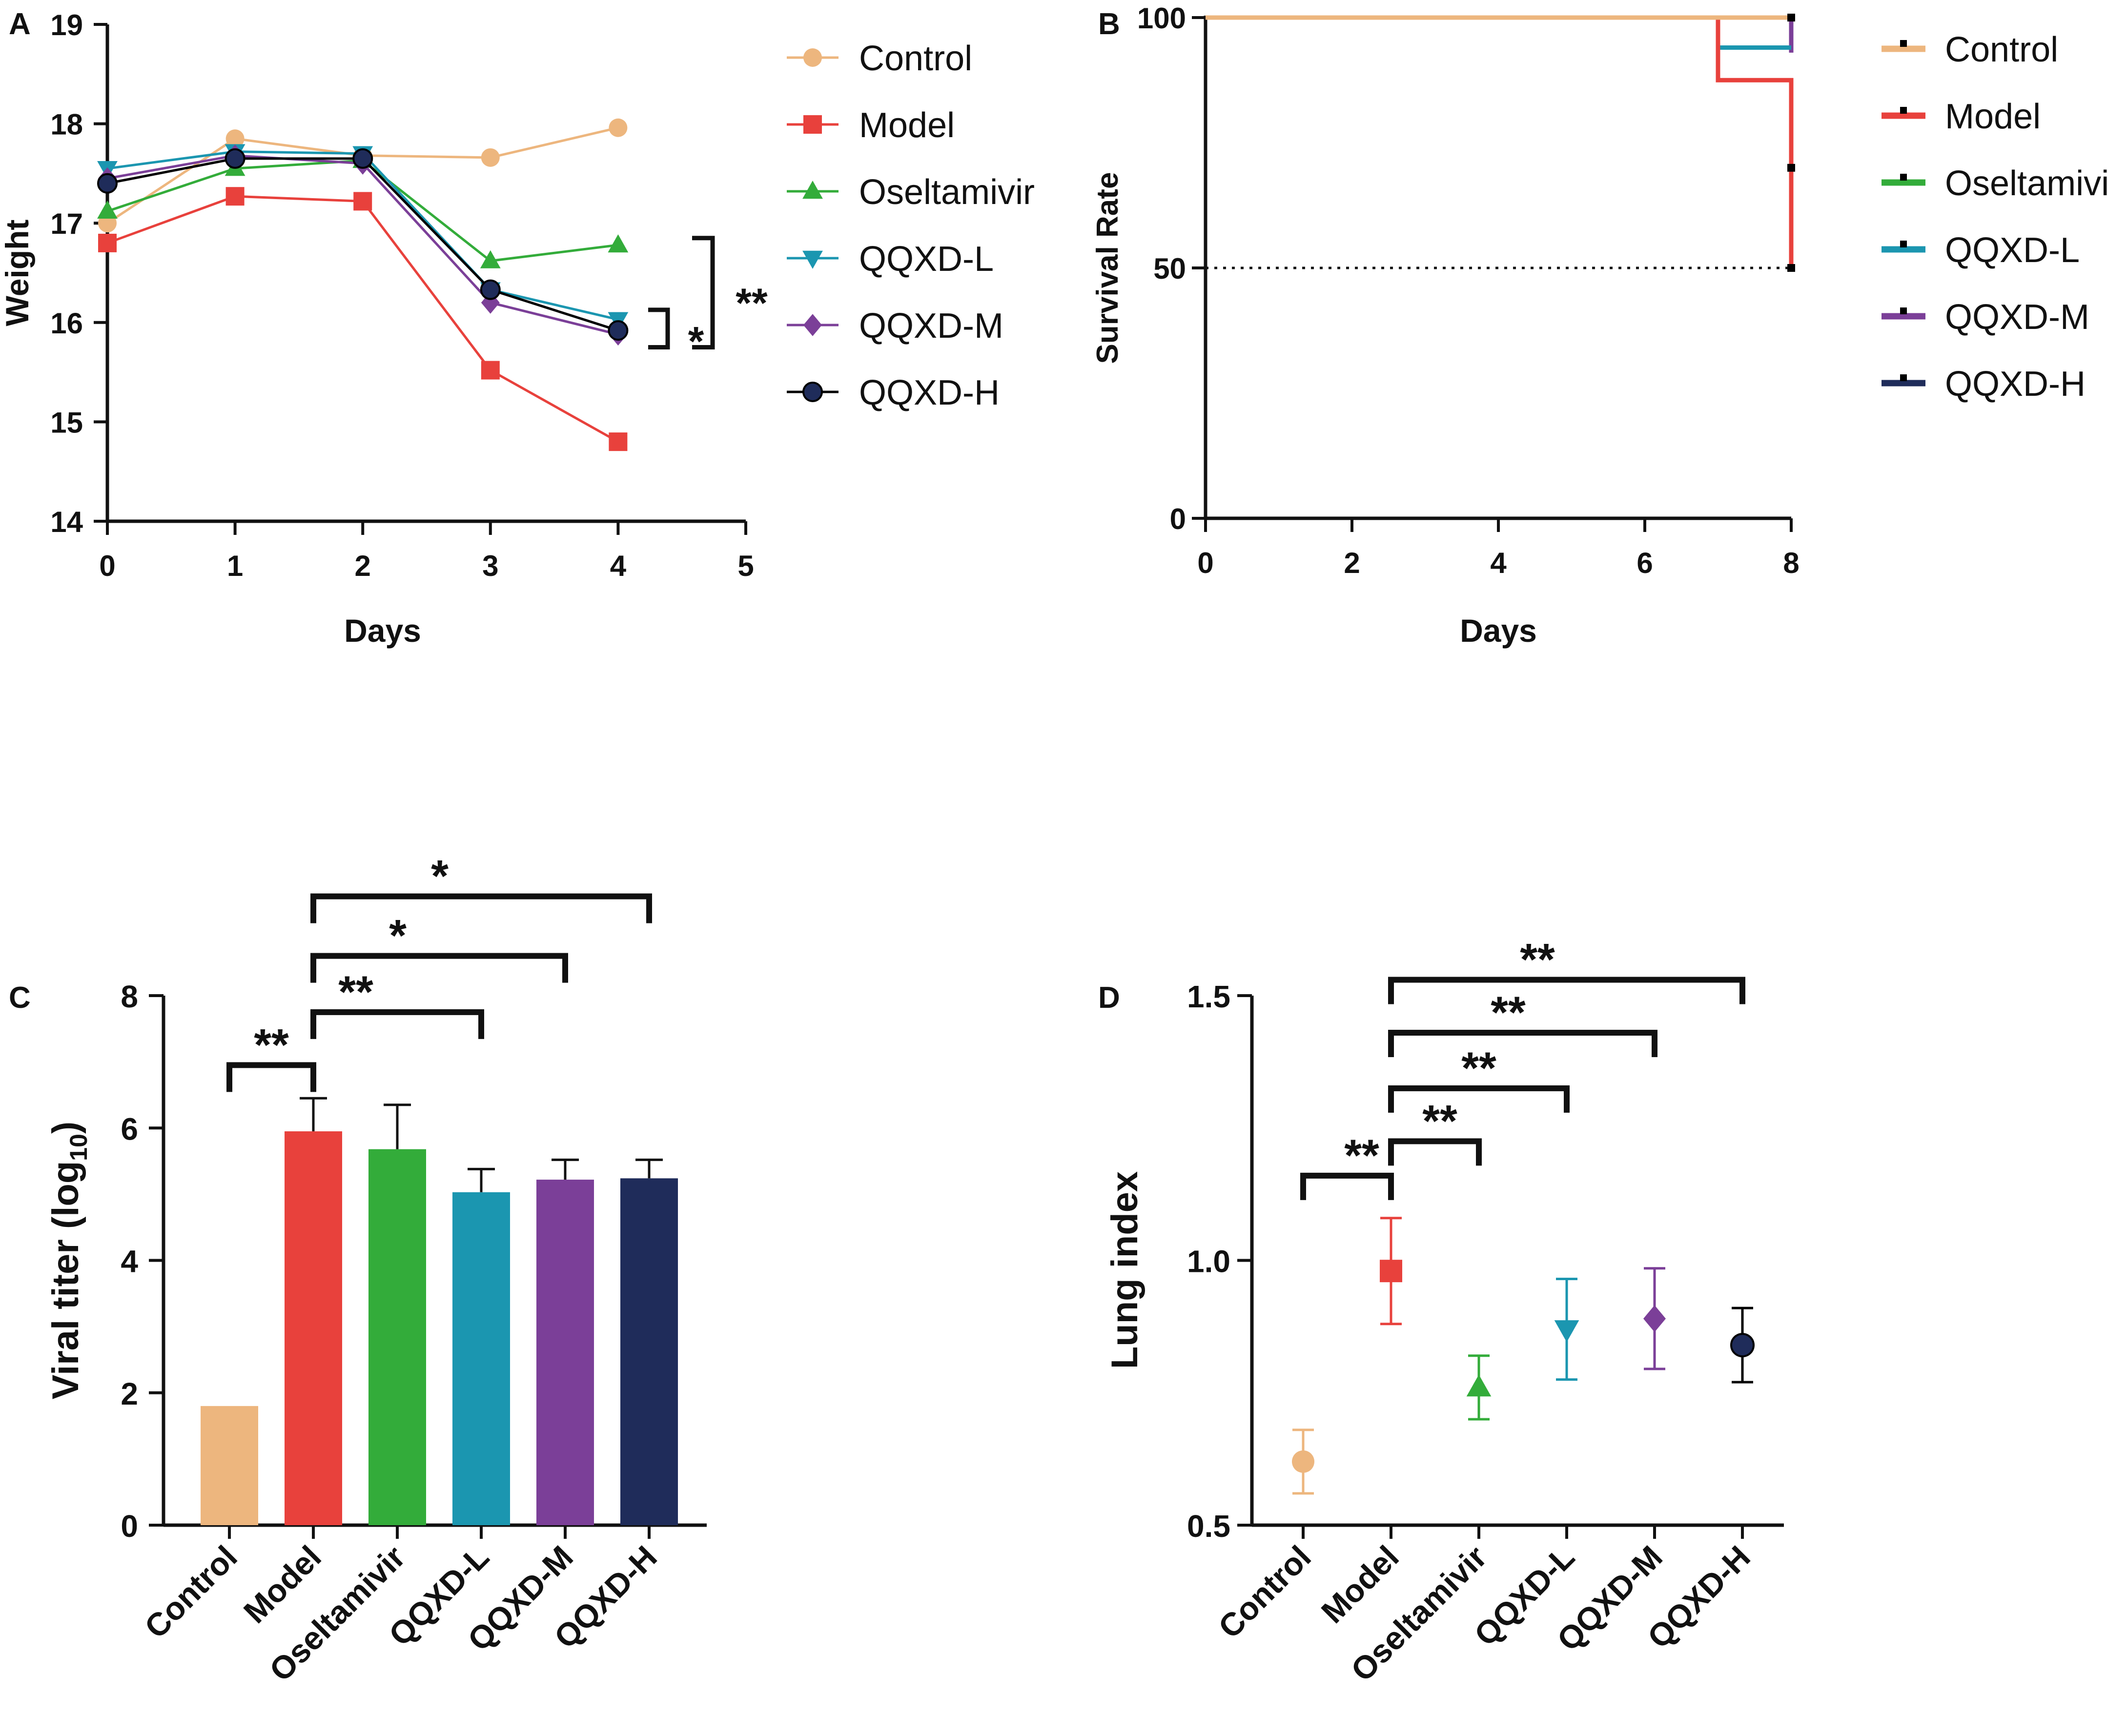 The width and height of the screenshot is (2107, 1736). I want to click on c-x-tick-label-control: Control, so click(191, 1592).